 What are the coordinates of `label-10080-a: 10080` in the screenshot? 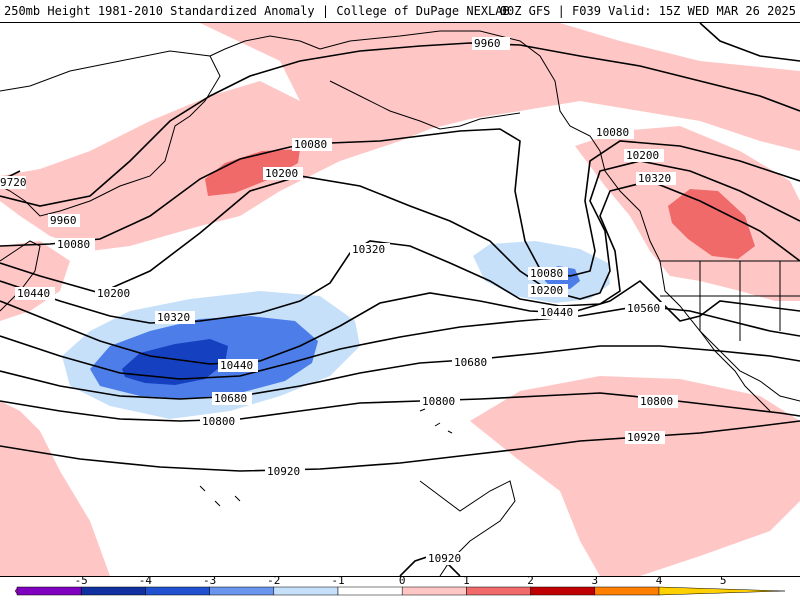 It's located at (310, 144).